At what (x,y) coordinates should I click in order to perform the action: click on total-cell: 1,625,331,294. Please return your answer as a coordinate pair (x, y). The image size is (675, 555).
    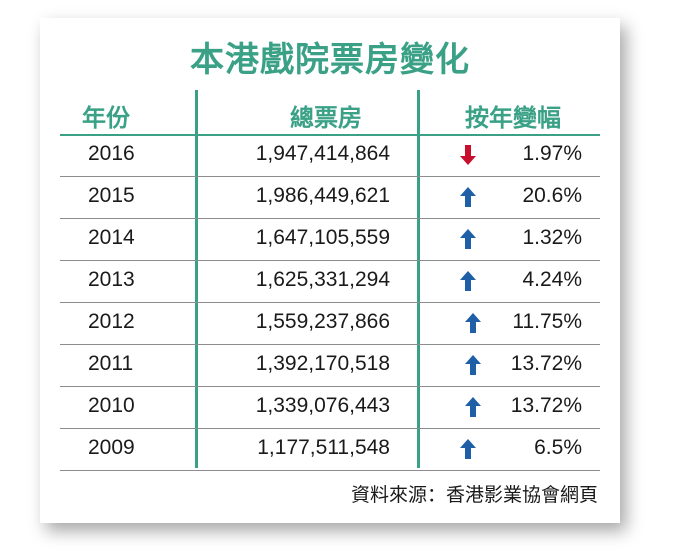
    Looking at the image, I should click on (322, 279).